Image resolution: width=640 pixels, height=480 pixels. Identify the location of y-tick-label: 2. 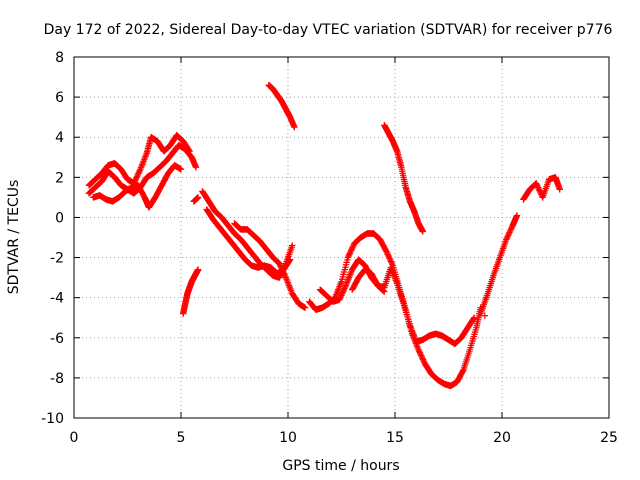
(59, 178).